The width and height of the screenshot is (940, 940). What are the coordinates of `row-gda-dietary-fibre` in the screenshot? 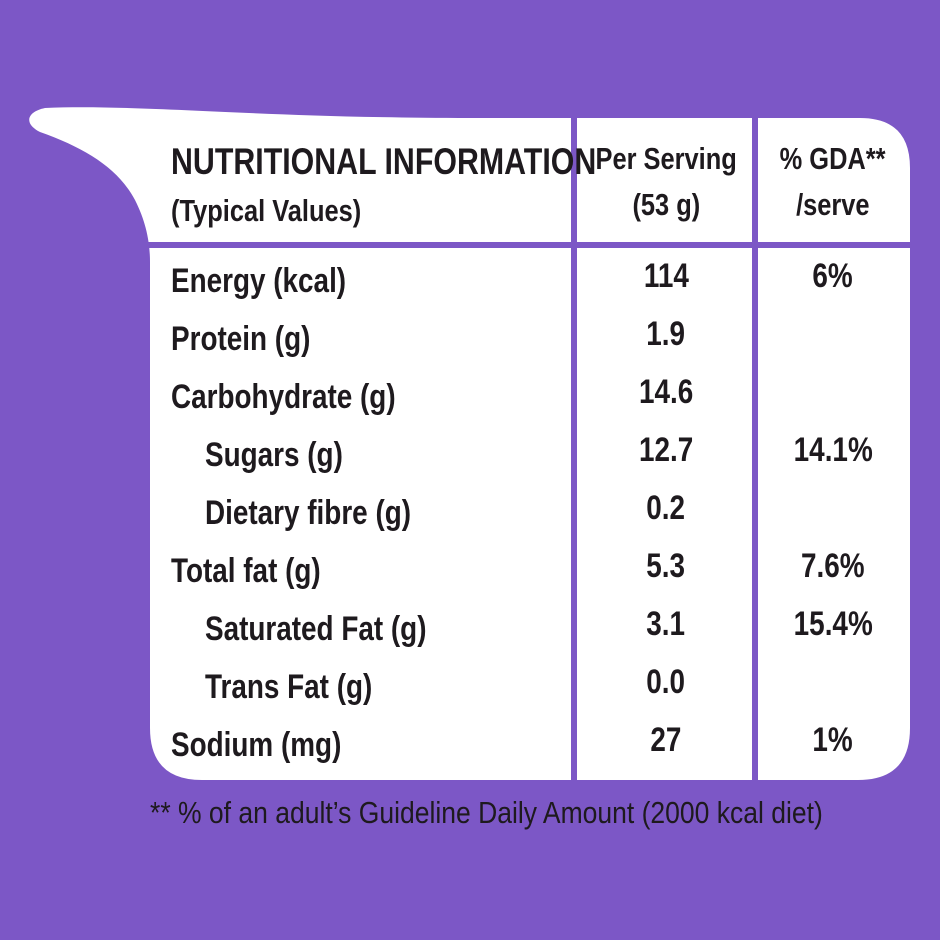 It's located at (833, 508).